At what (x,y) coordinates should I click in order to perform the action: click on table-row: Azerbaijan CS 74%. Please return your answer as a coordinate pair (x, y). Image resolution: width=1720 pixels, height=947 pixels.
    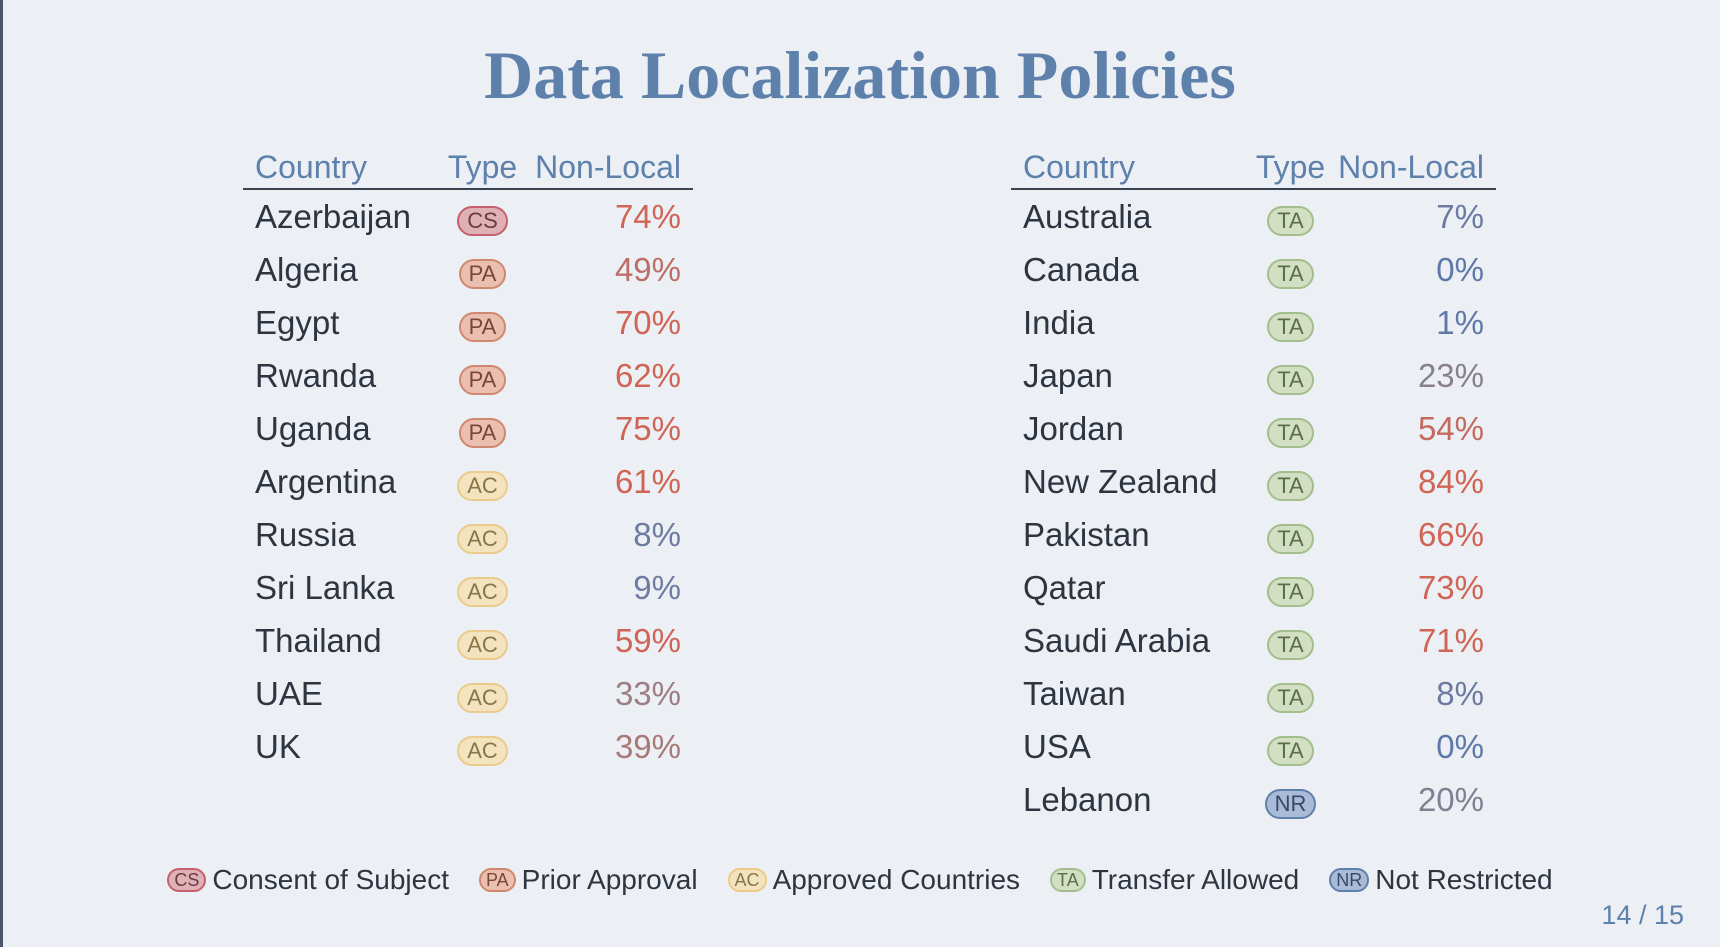
    Looking at the image, I should click on (468, 216).